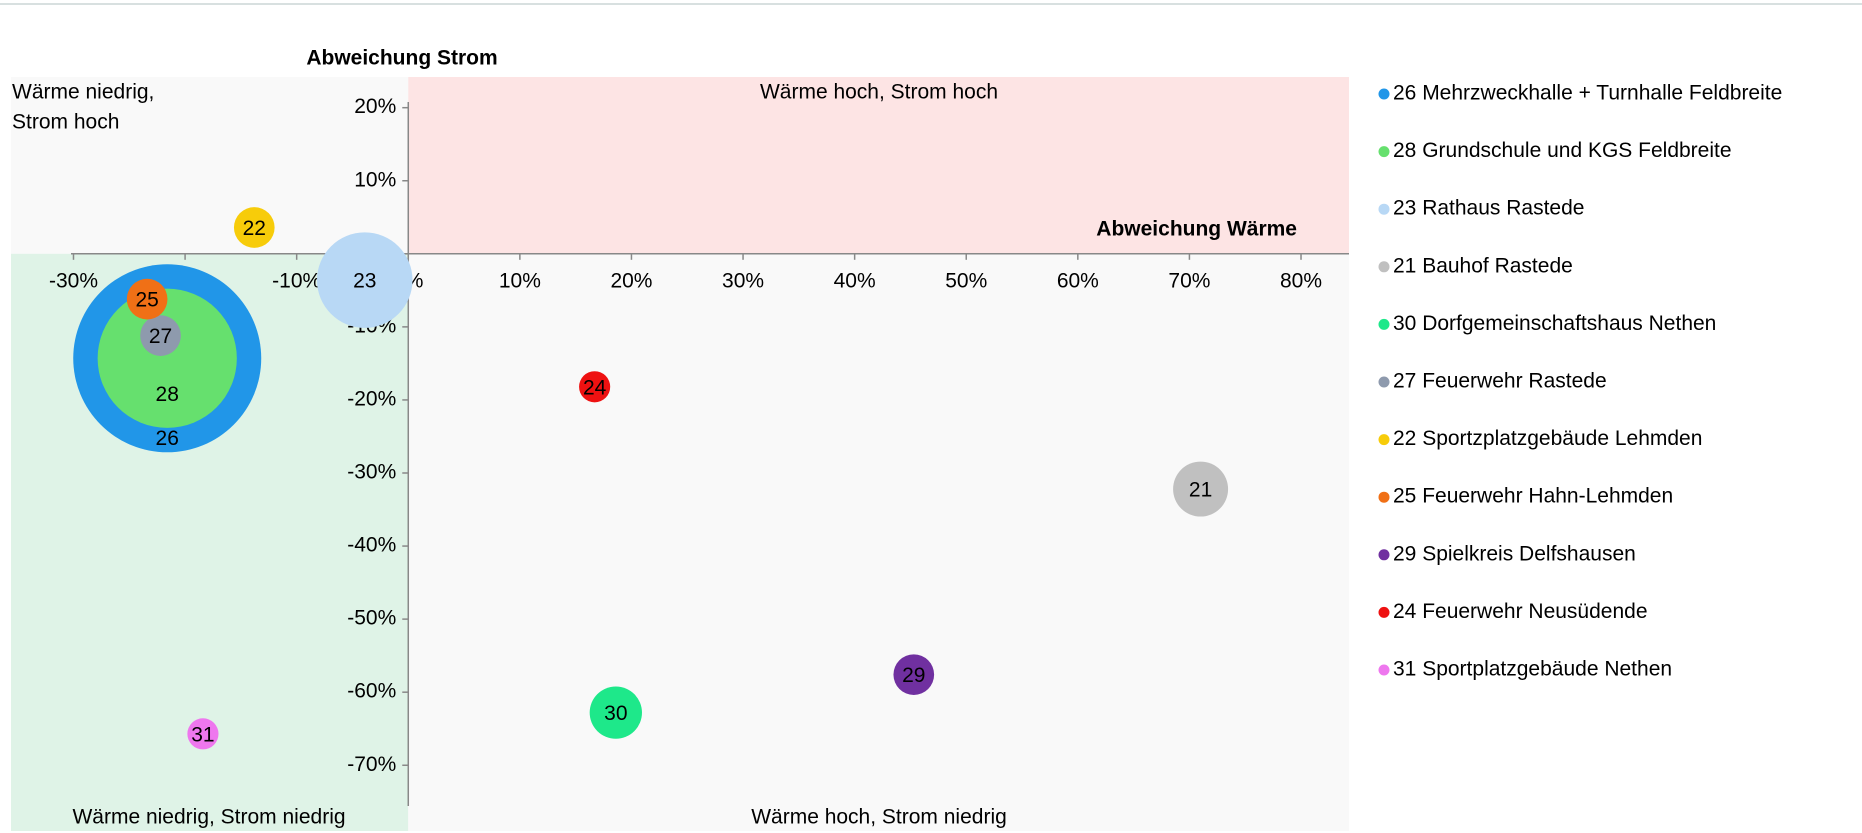 Image resolution: width=1862 pixels, height=833 pixels. I want to click on x-tick-label: -10%, so click(296, 280).